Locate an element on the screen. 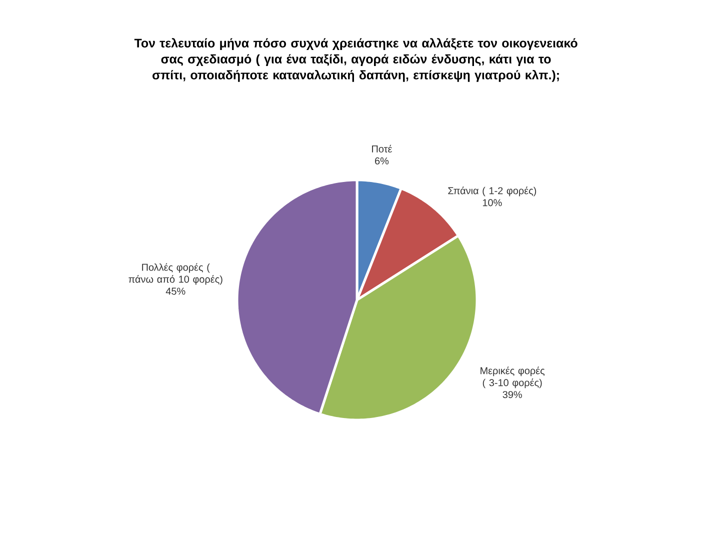 Image resolution: width=712 pixels, height=534 pixels. slice-label: Σπάνια ( 1-2 φορές) is located at coordinates (492, 191).